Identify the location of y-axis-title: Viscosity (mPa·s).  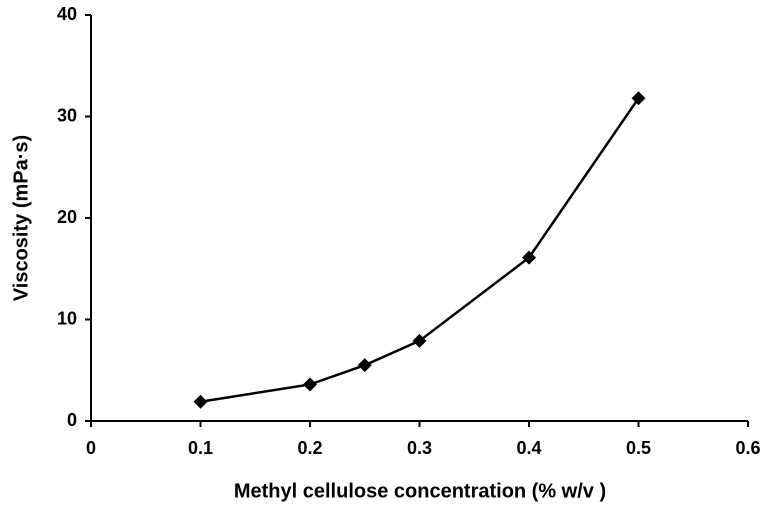
(21, 218).